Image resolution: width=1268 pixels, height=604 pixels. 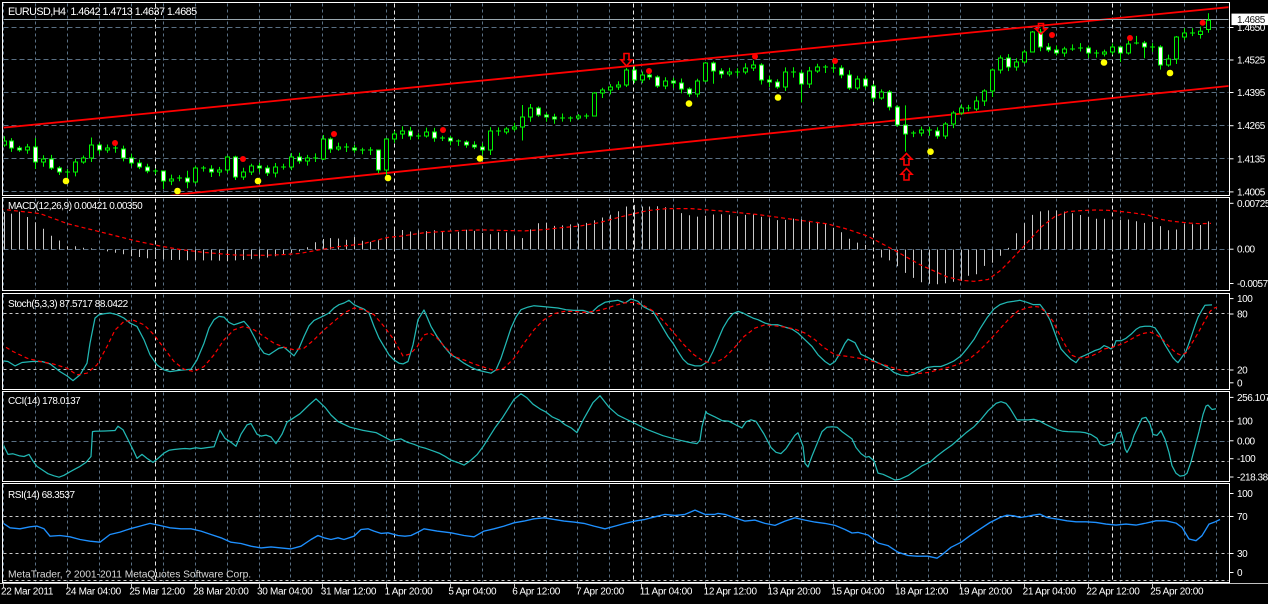 I want to click on svg-text: 20, so click(x=1242, y=371).